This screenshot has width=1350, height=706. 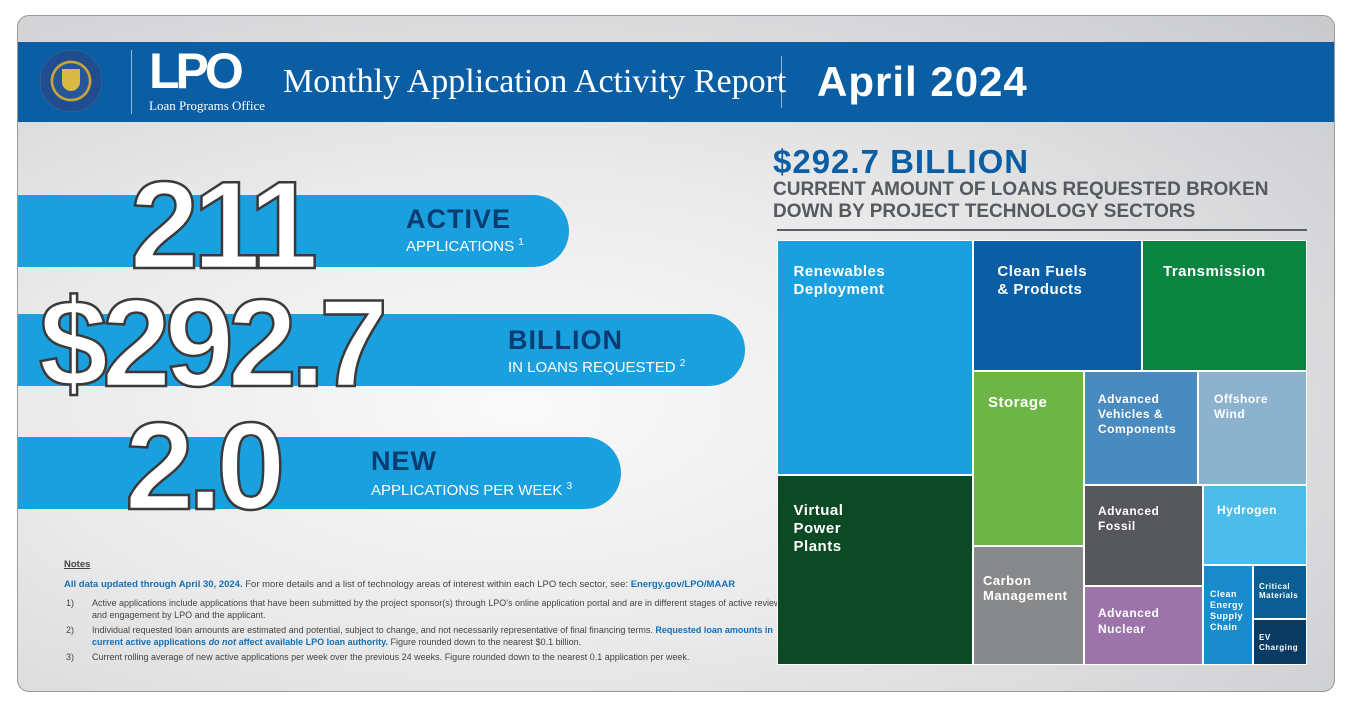 What do you see at coordinates (901, 161) in the screenshot?
I see `treemap-total: $292.7 BILLION` at bounding box center [901, 161].